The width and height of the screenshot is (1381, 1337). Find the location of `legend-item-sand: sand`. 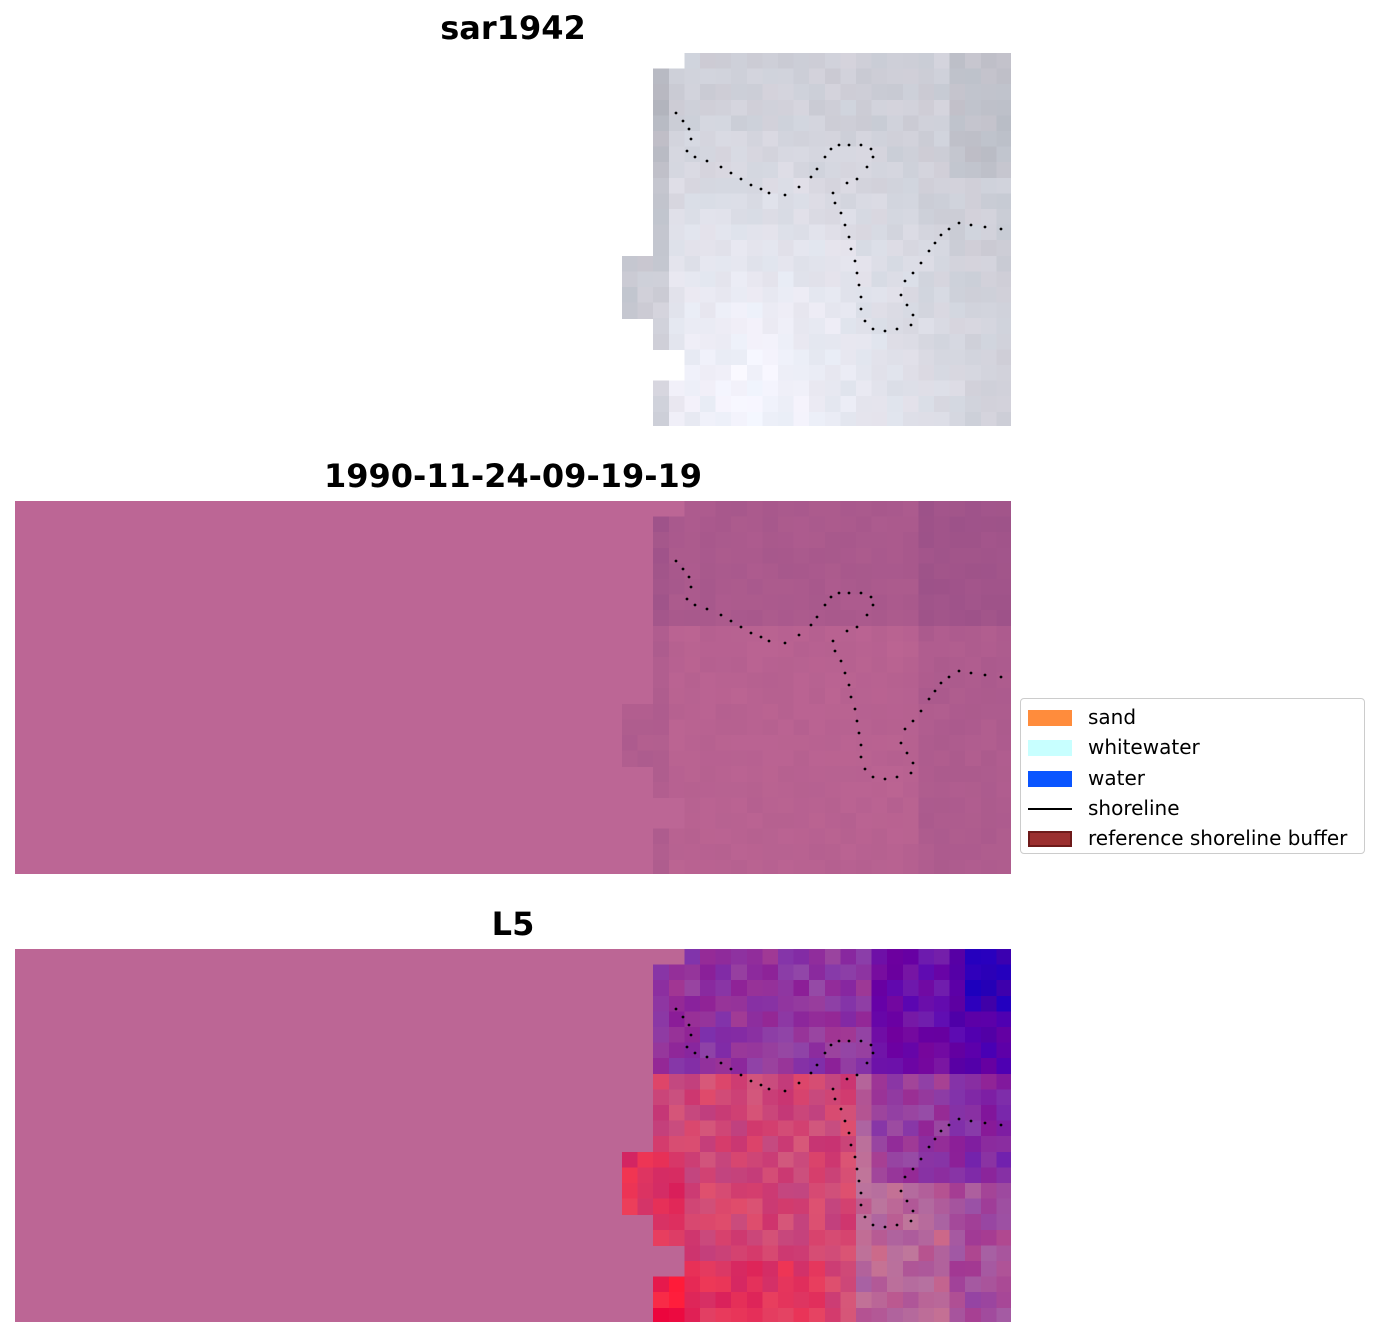

legend-item-sand: sand is located at coordinates (1195, 716).